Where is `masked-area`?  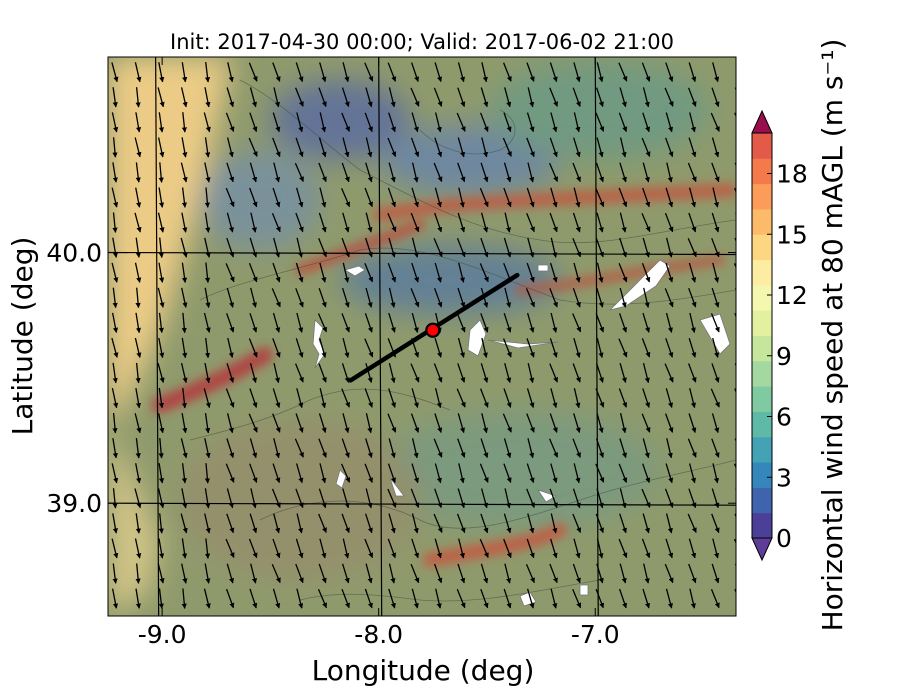
masked-area is located at coordinates (547, 496).